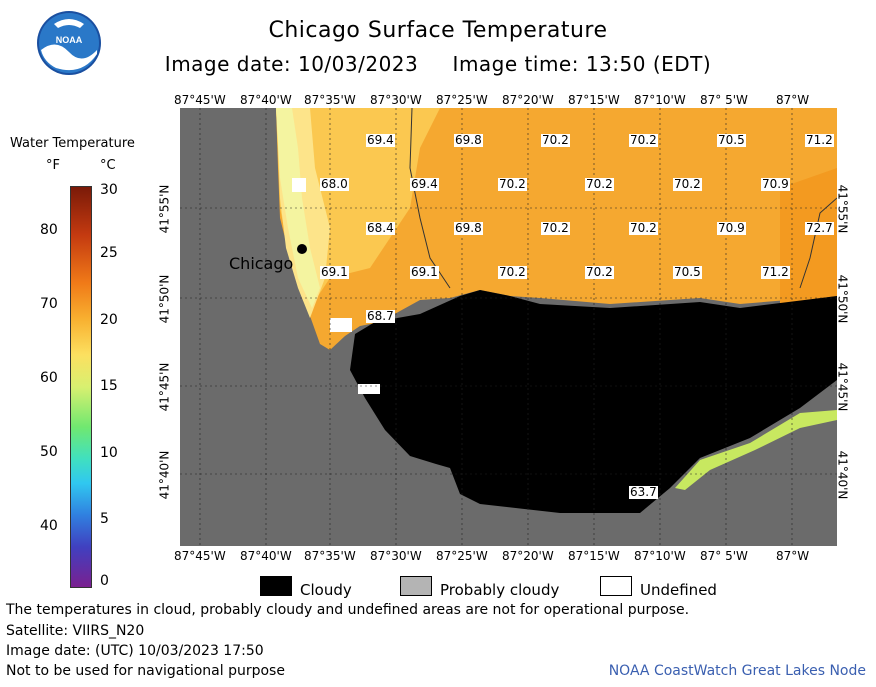 The height and width of the screenshot is (687, 876). I want to click on lat-label-left: 41°55'N, so click(164, 209).